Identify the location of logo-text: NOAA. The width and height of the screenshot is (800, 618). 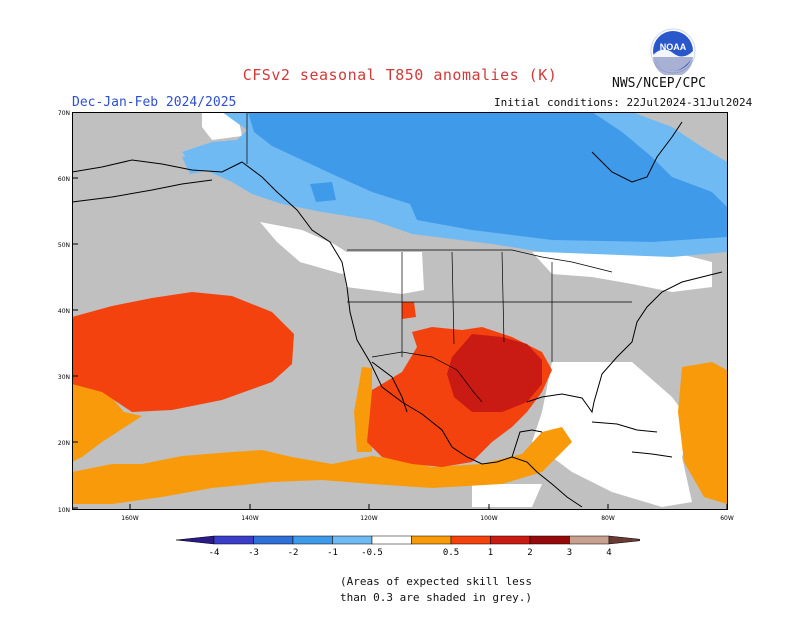
(673, 47).